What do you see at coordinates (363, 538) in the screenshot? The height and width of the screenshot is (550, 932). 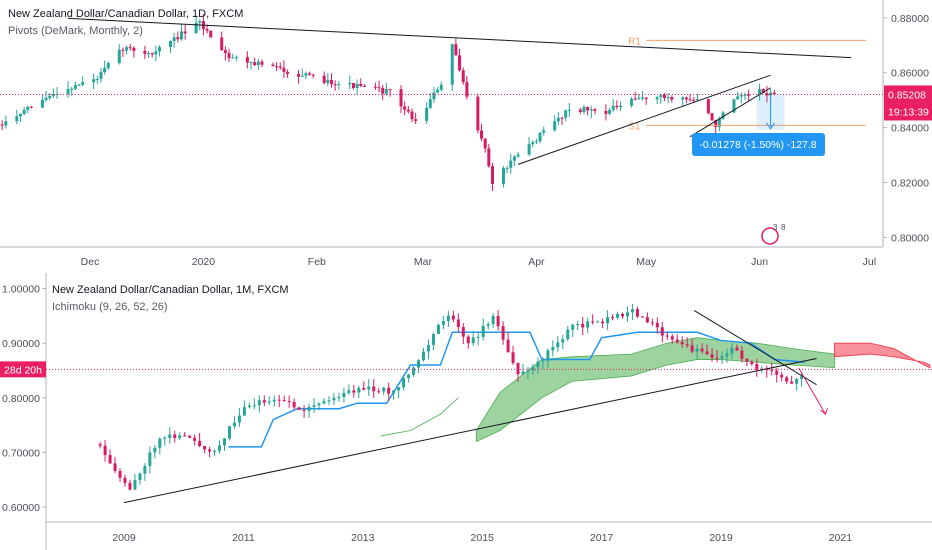 I see `monthly-x-tick-label: 2013` at bounding box center [363, 538].